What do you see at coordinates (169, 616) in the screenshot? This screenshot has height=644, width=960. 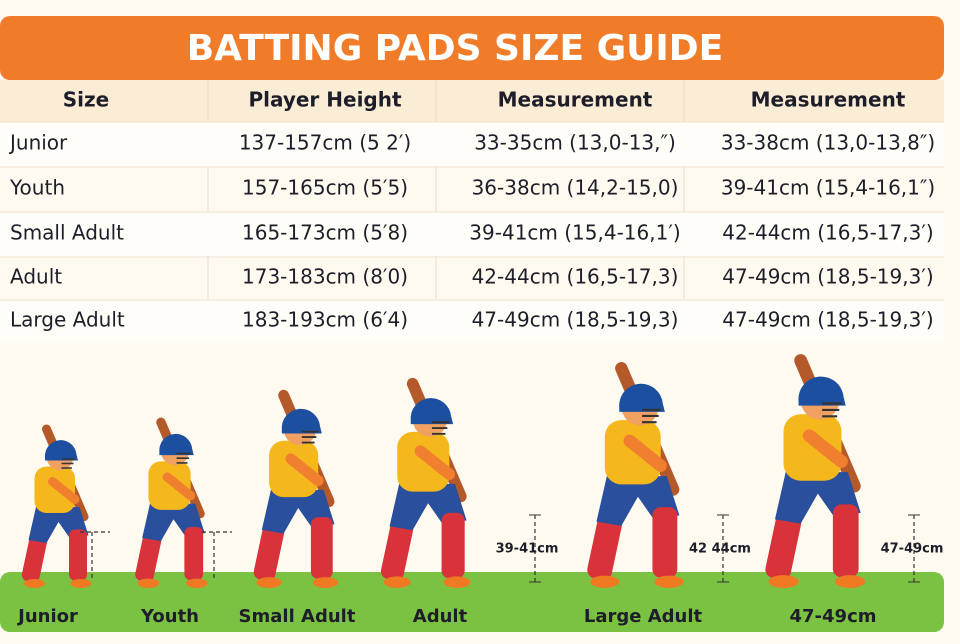 I see `figure-label: Youth` at bounding box center [169, 616].